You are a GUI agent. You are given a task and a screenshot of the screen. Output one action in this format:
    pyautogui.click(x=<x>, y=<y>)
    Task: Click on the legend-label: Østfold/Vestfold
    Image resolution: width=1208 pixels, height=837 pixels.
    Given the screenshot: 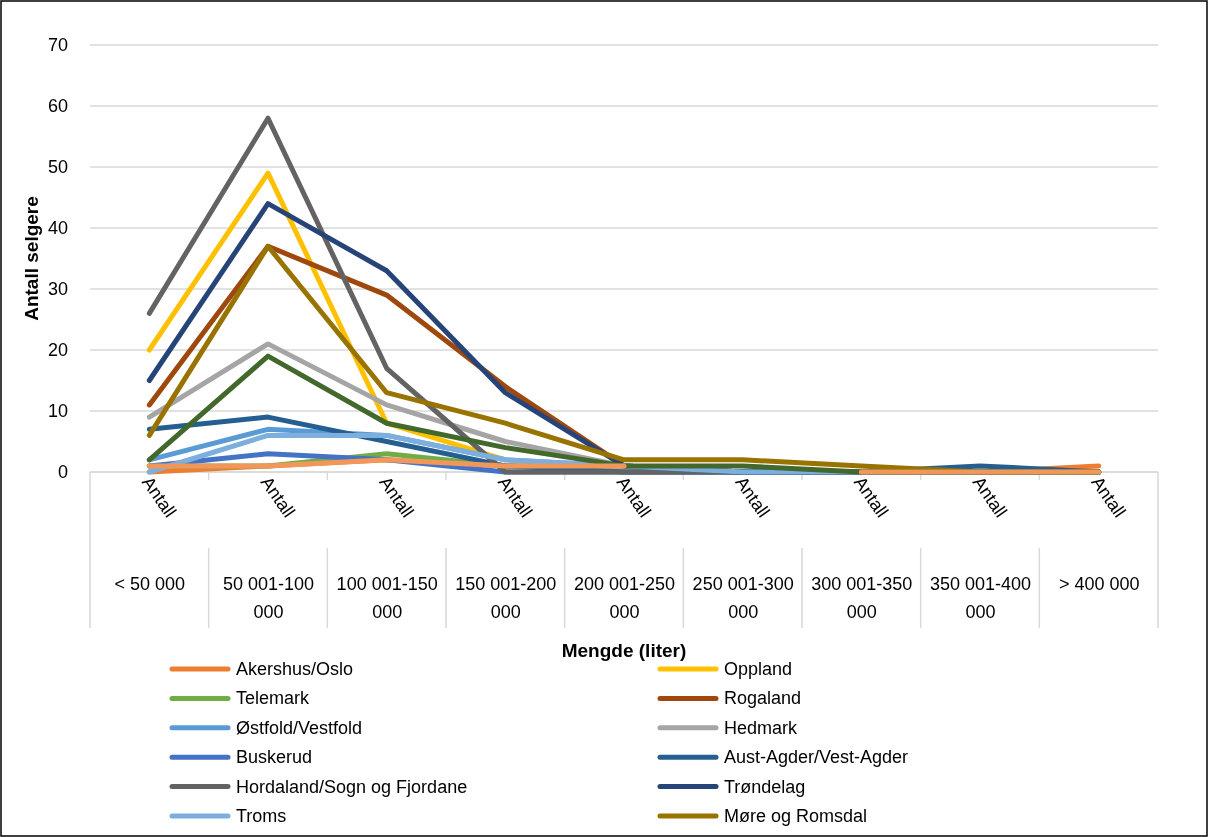 What is the action you would take?
    pyautogui.click(x=299, y=727)
    